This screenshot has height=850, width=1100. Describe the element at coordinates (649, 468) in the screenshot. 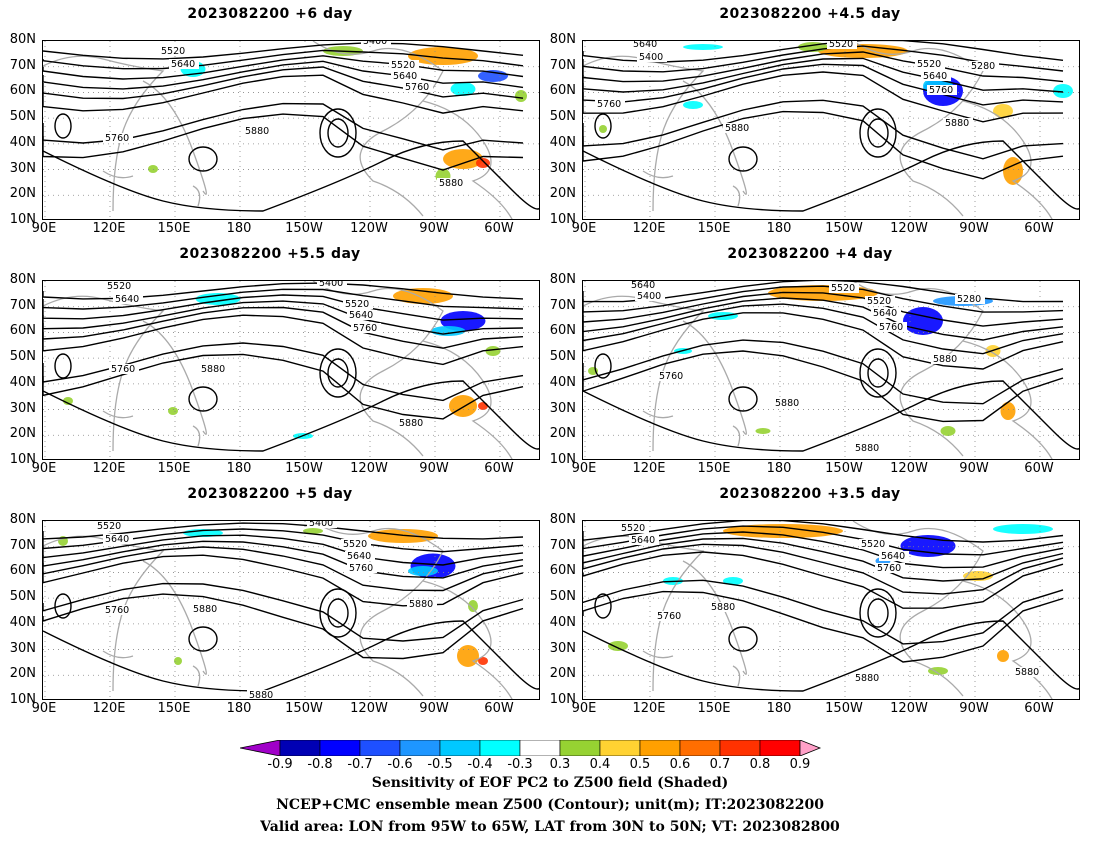

I see `lon-tick-label: 120E` at that location.